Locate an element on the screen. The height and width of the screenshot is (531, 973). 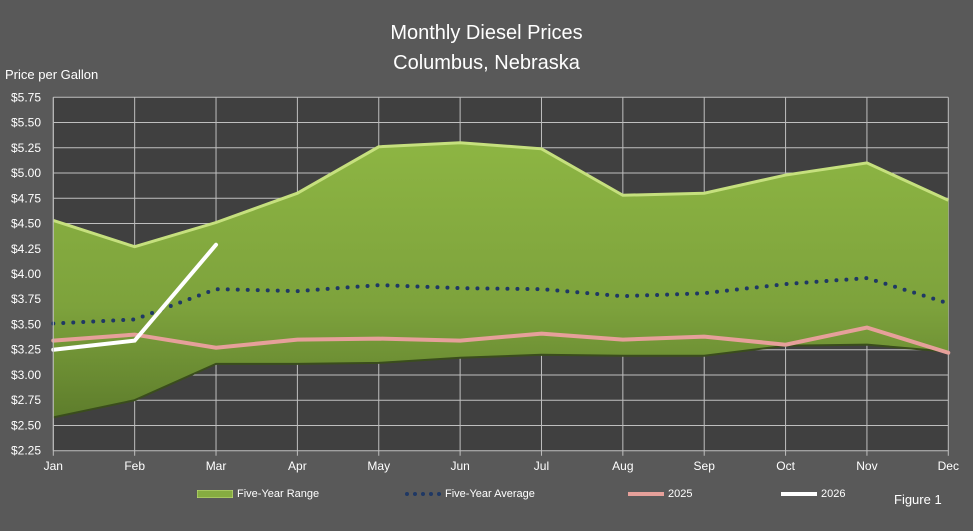
y-tick-label: $5.00 is located at coordinates (26, 173).